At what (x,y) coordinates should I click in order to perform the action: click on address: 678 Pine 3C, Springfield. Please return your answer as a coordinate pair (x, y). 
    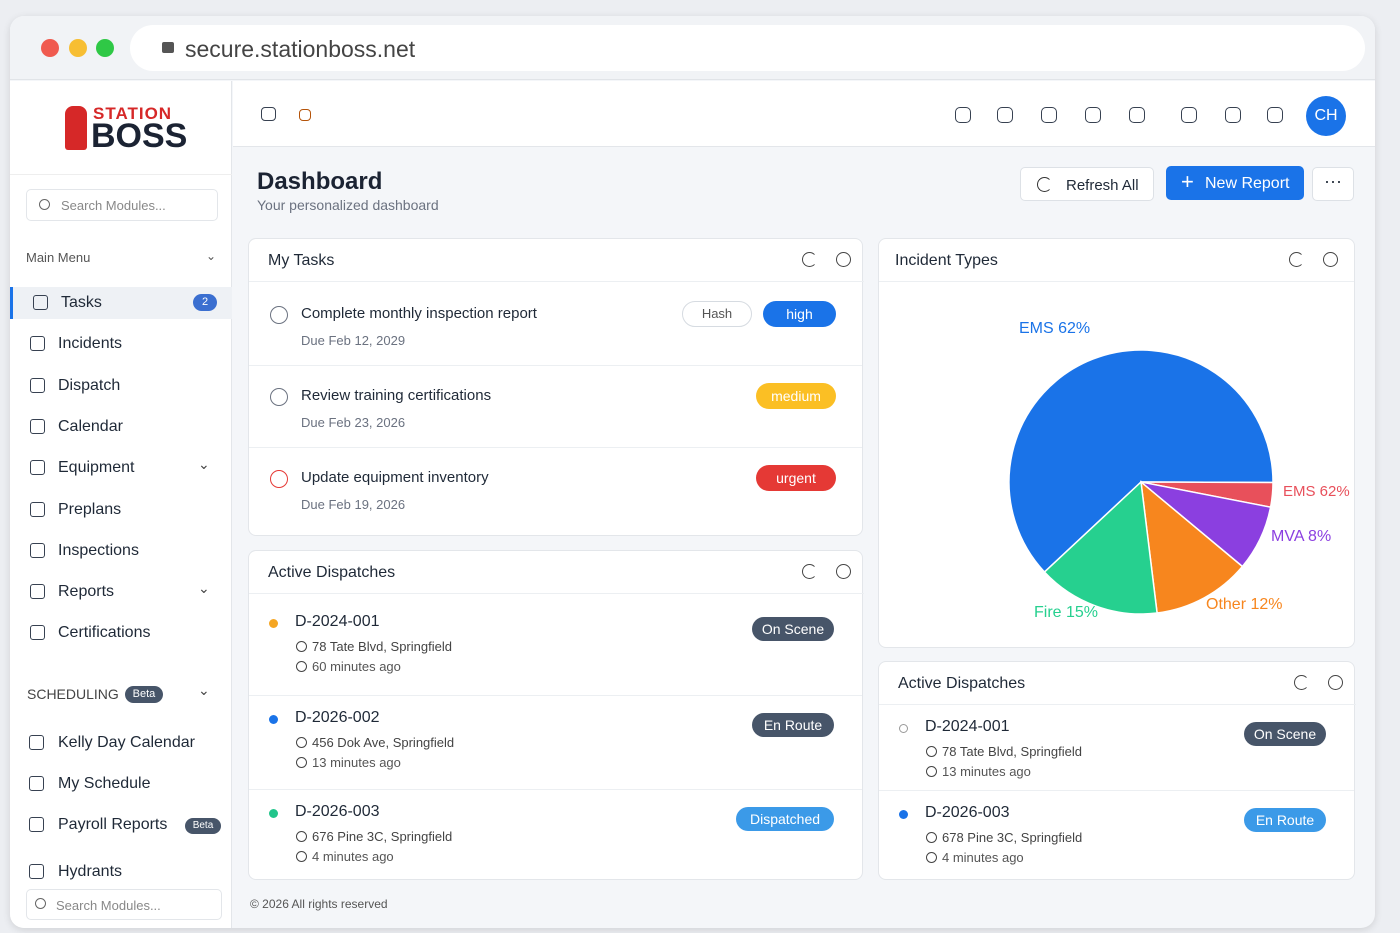
    Looking at the image, I should click on (1012, 837).